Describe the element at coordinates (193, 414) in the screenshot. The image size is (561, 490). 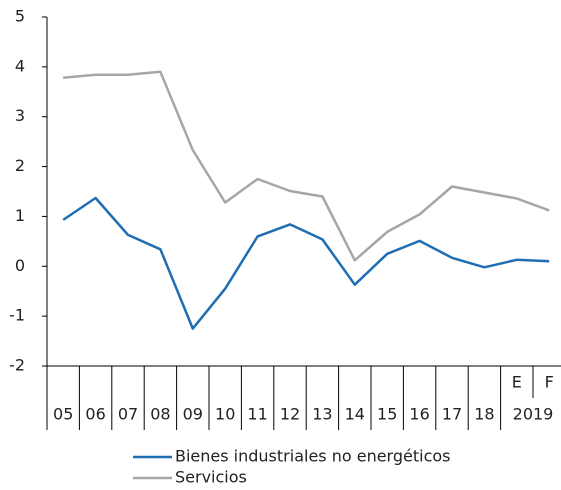
I see `x-tick-label: 09` at that location.